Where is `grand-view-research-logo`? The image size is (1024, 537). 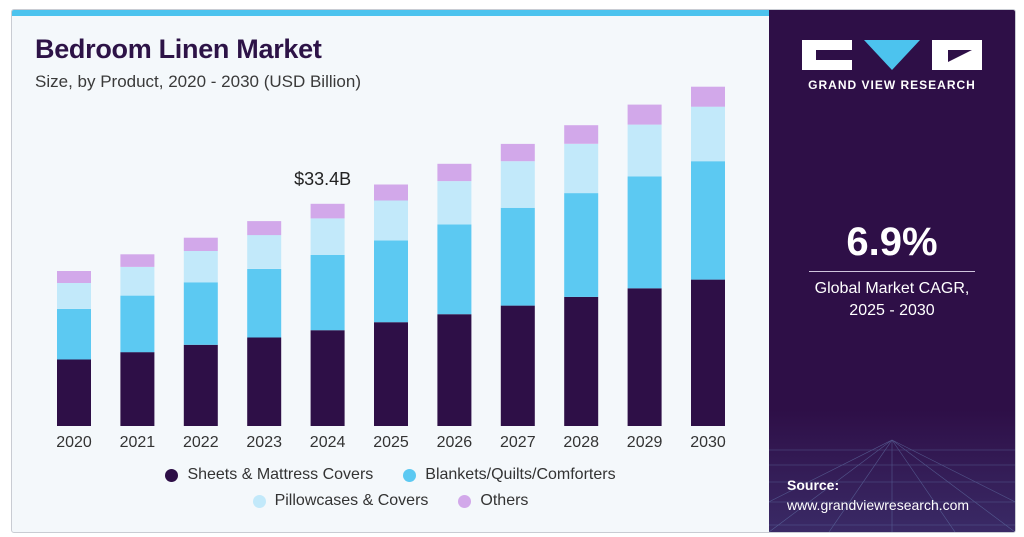
grand-view-research-logo is located at coordinates (892, 55).